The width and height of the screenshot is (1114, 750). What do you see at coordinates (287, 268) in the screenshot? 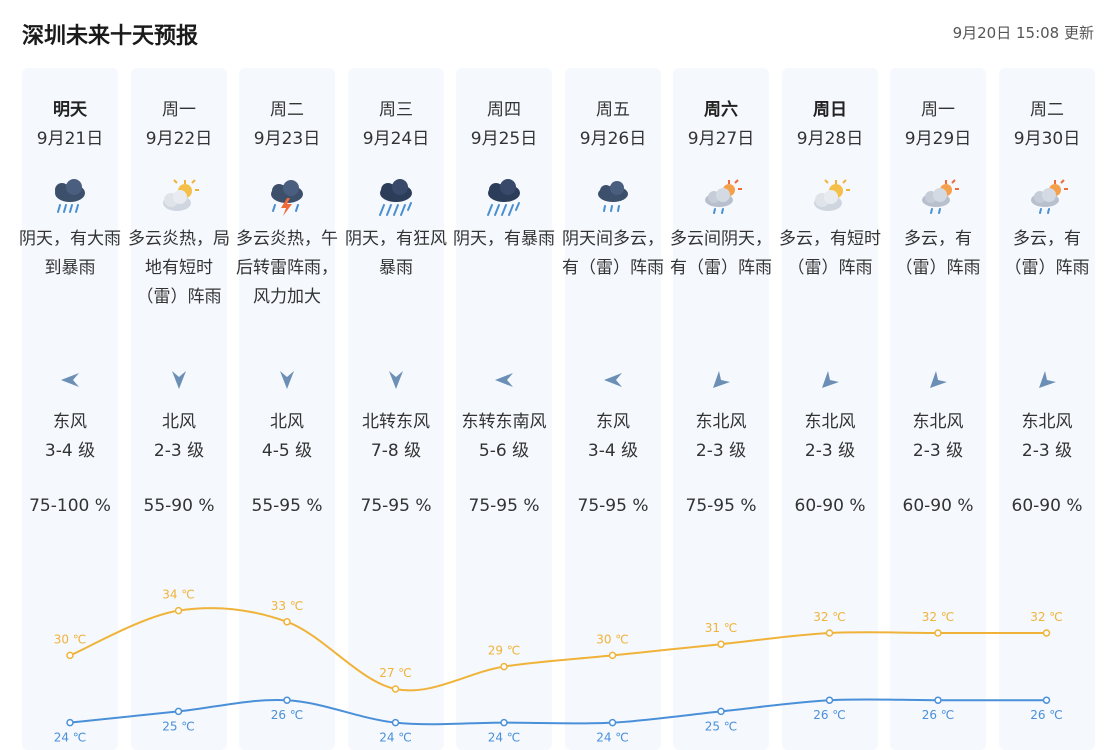
I see `weather-description: 多云炎热，午后转雷阵雨，风力加大` at bounding box center [287, 268].